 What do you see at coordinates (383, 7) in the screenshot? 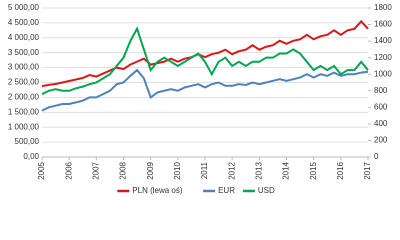
I see `y2-tick-label: 1800` at bounding box center [383, 7].